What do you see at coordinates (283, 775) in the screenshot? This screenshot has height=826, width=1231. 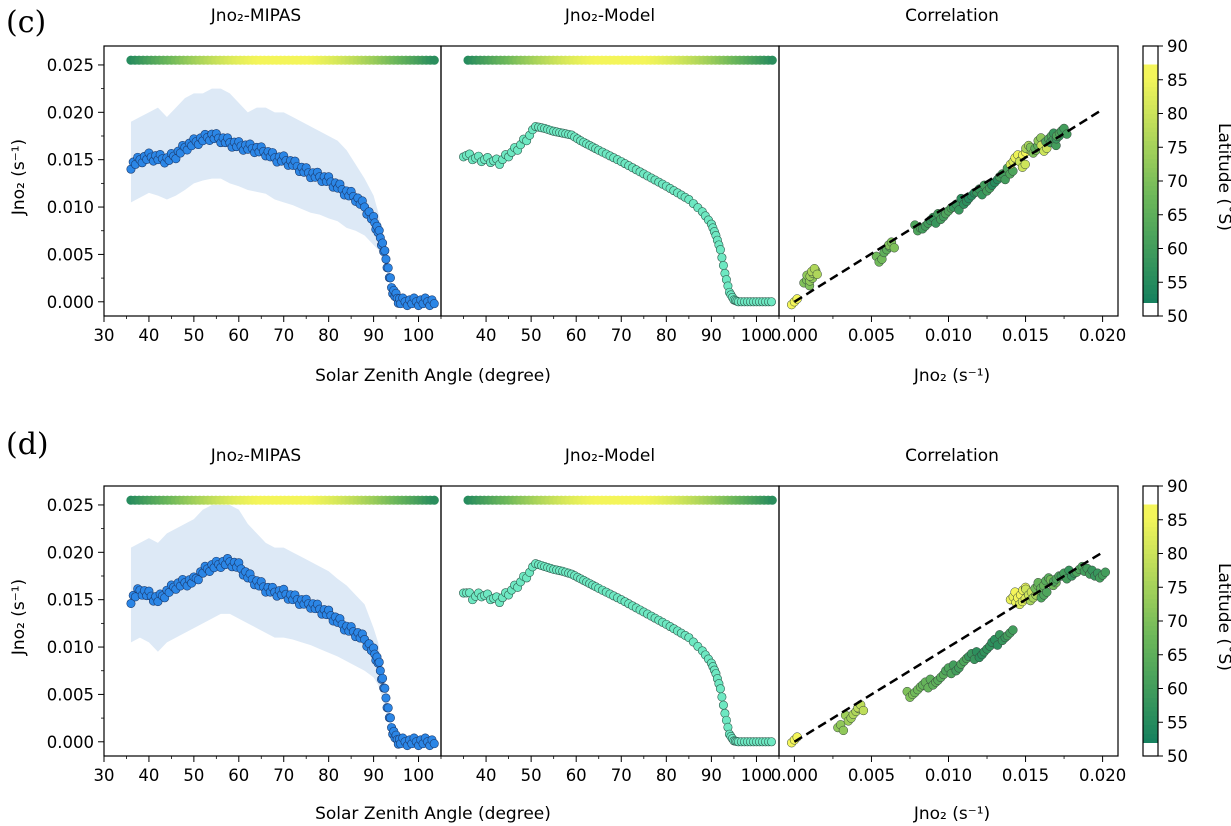 I see `x-tick-label: 70` at bounding box center [283, 775].